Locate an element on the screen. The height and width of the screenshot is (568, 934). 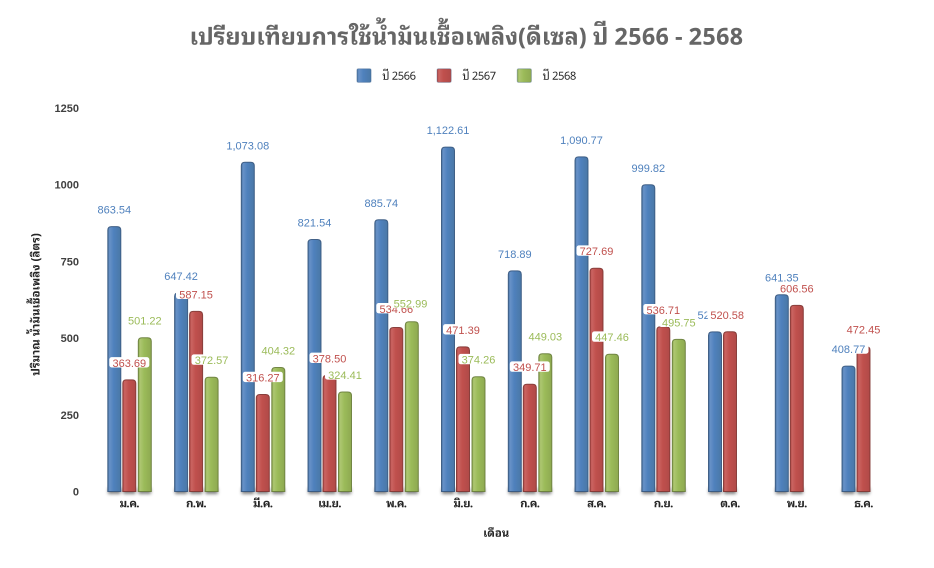
svg-text: 471.39 is located at coordinates (463, 331).